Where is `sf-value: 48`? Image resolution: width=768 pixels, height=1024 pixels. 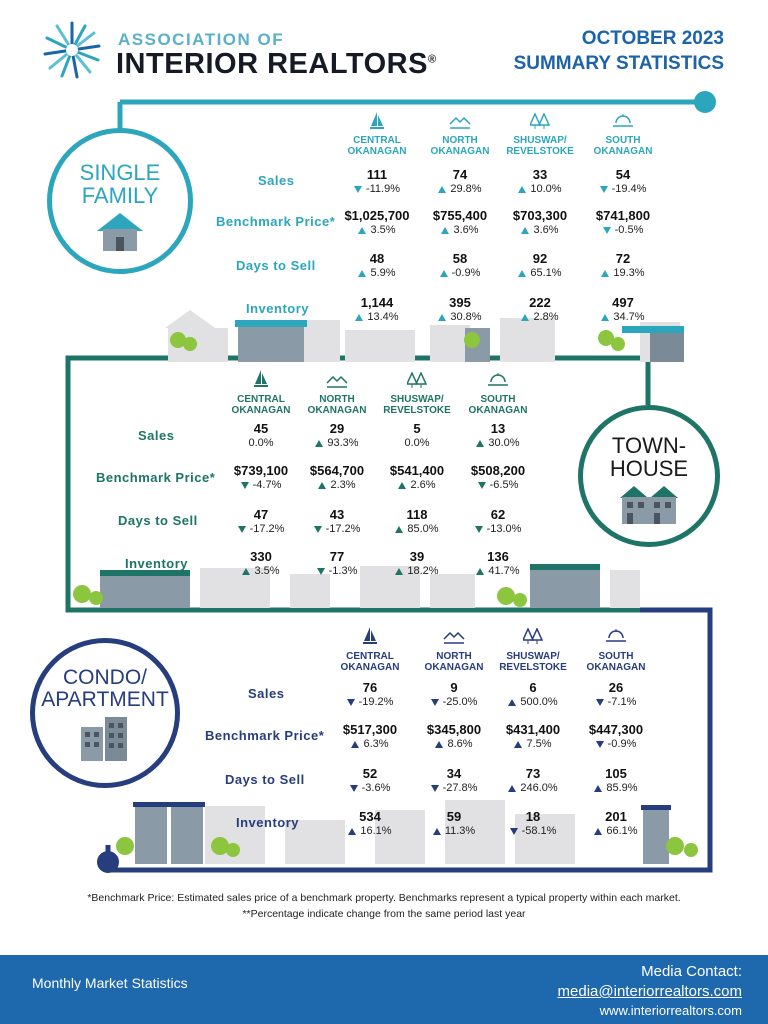 sf-value: 48 is located at coordinates (377, 258).